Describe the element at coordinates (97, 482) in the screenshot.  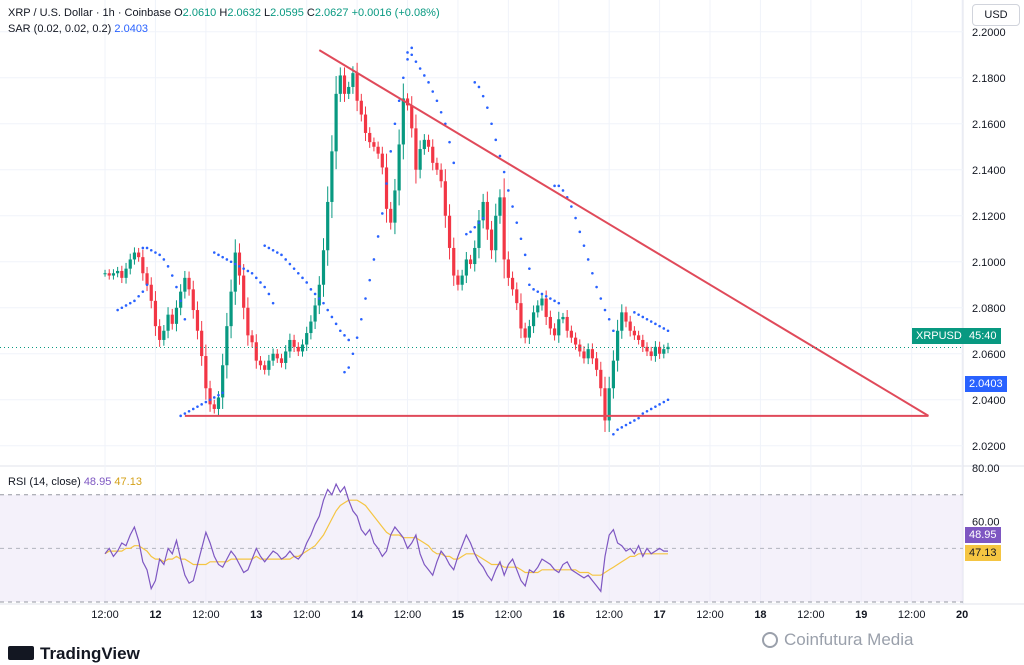
I see `rsi-value: 48.95` at that location.